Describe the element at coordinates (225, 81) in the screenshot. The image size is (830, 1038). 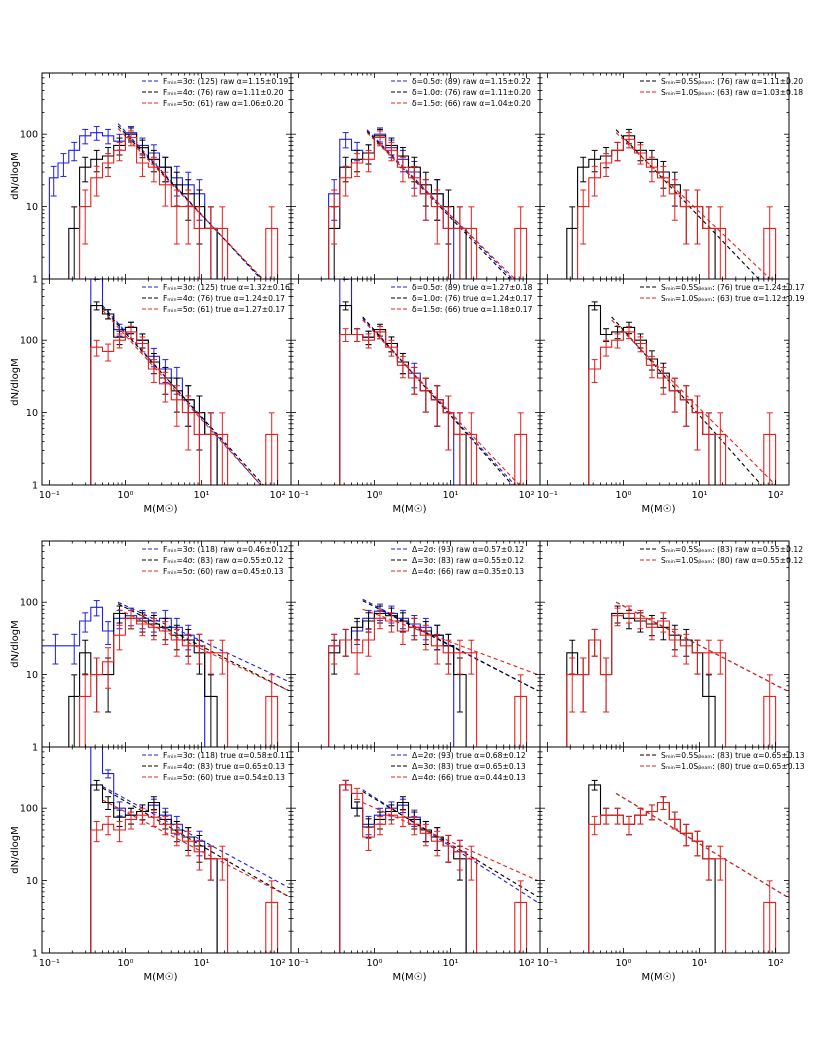
I see `legend-label: Fₘᵢₙ=3σ: (125) raw α=1.15±0.19` at that location.